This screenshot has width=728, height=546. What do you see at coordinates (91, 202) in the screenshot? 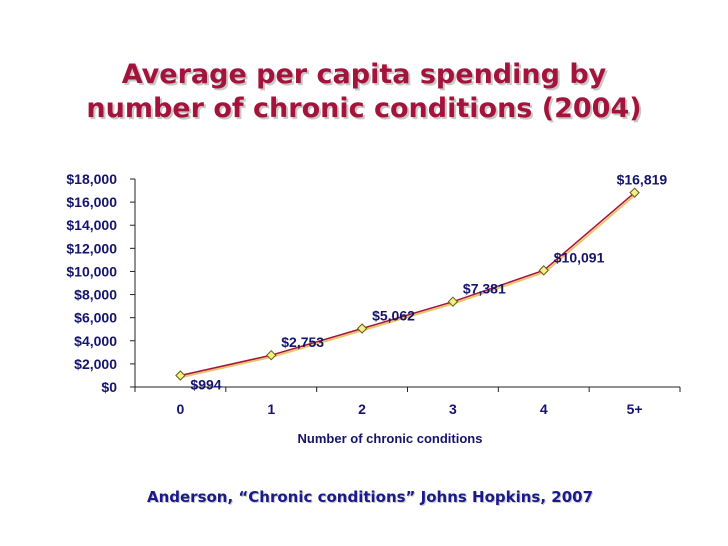
I see `y-tick-label: $16,000` at bounding box center [91, 202].